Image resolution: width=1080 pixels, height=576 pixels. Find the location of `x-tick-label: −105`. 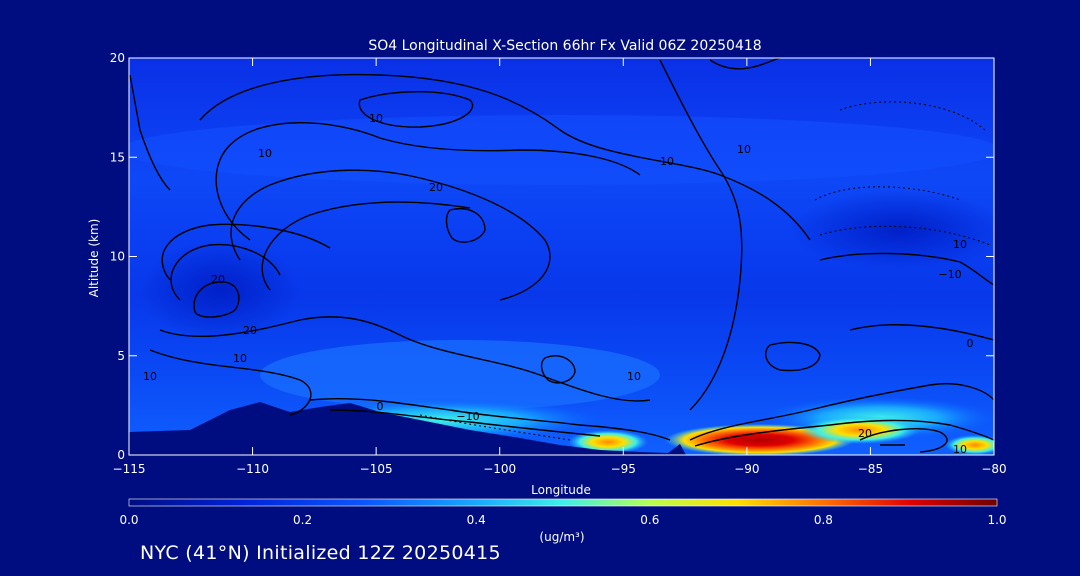

x-tick-label: −105 is located at coordinates (376, 469).